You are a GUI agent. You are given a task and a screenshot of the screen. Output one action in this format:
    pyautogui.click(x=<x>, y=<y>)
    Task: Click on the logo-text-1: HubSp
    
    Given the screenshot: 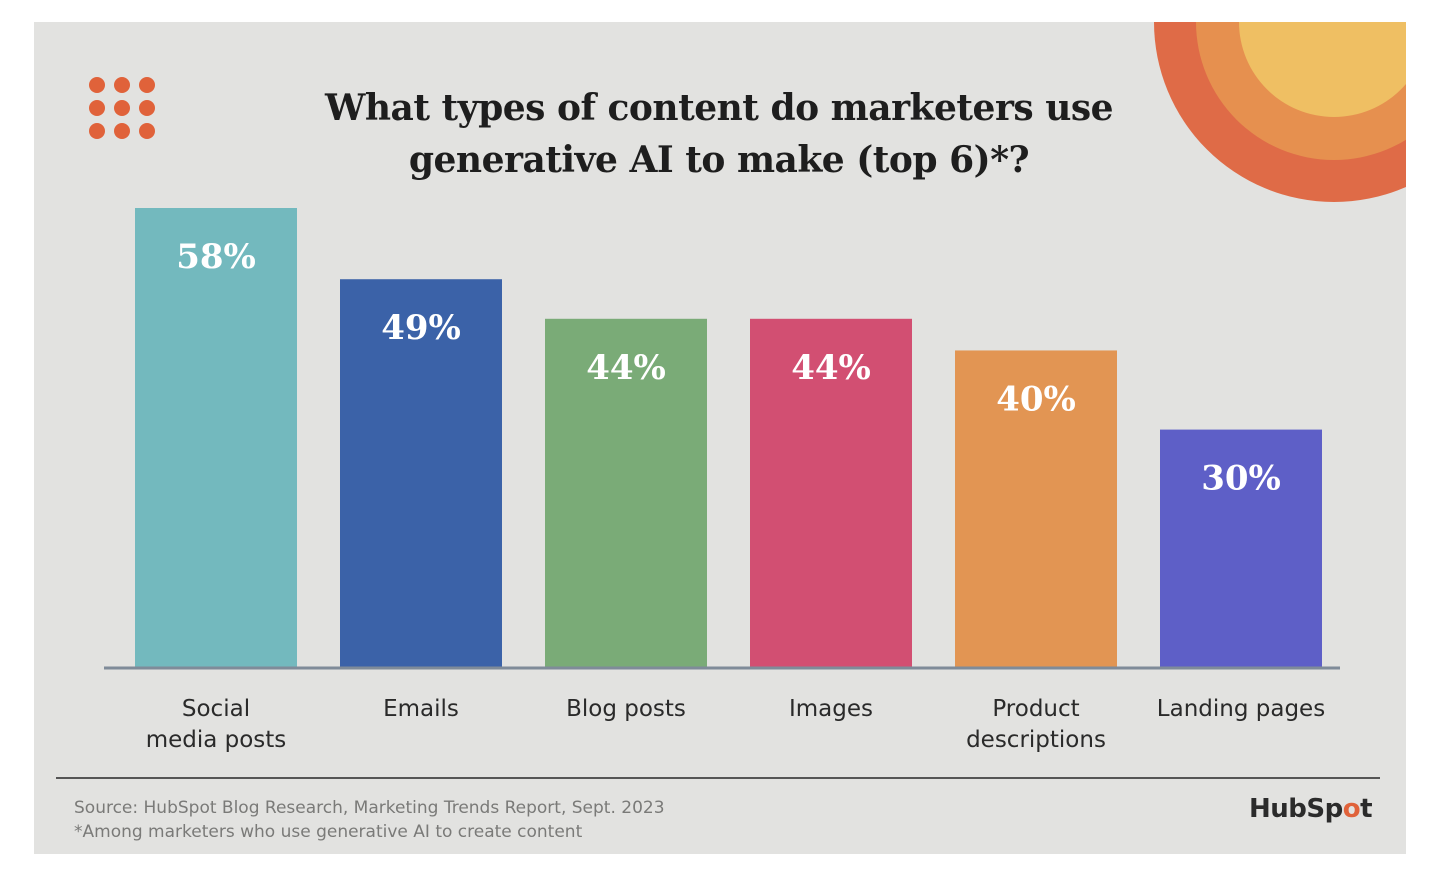 What is the action you would take?
    pyautogui.click(x=1296, y=809)
    